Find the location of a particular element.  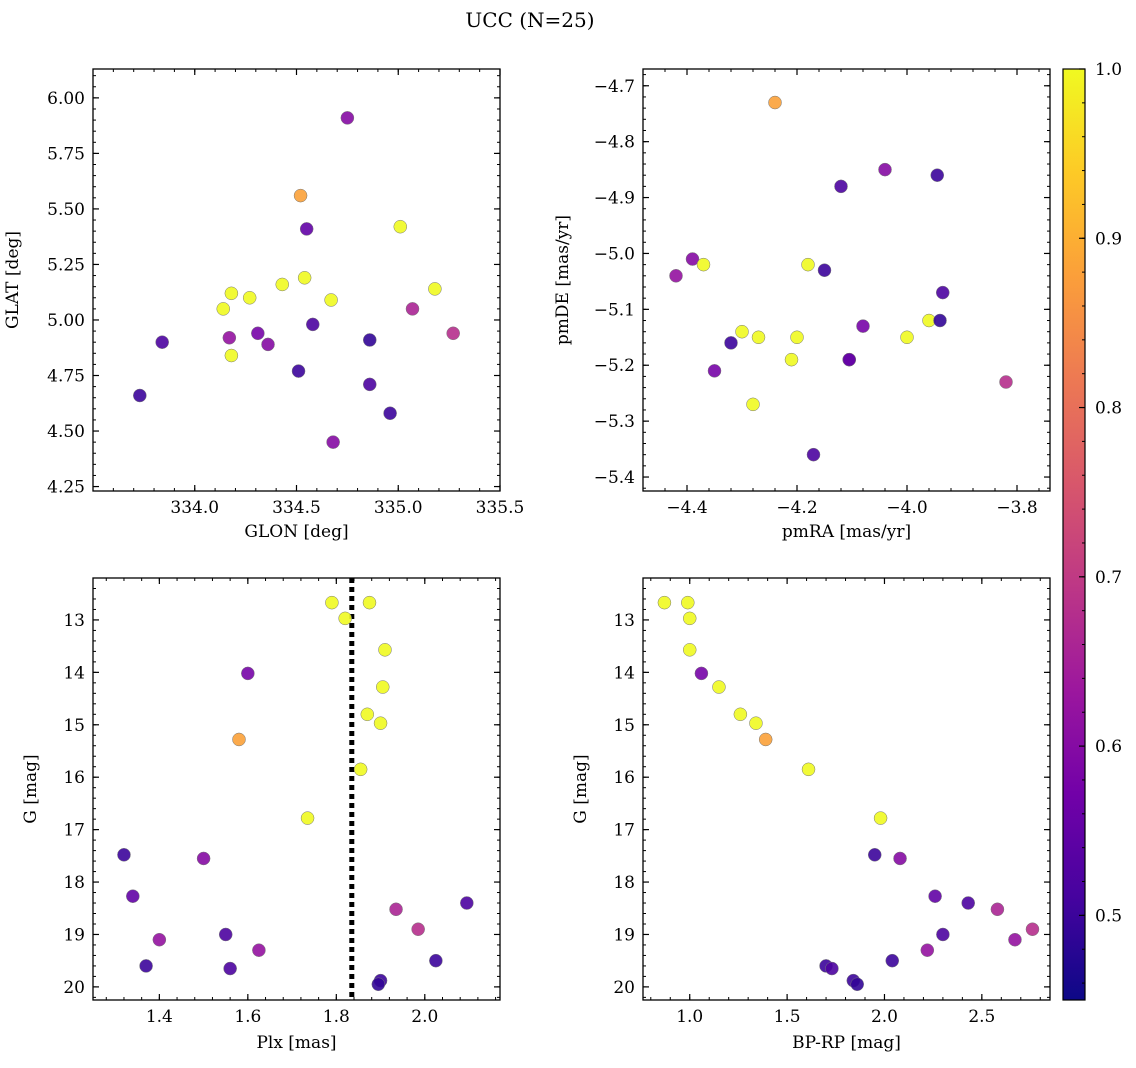

y-tick-label: −4.7 is located at coordinates (614, 87).